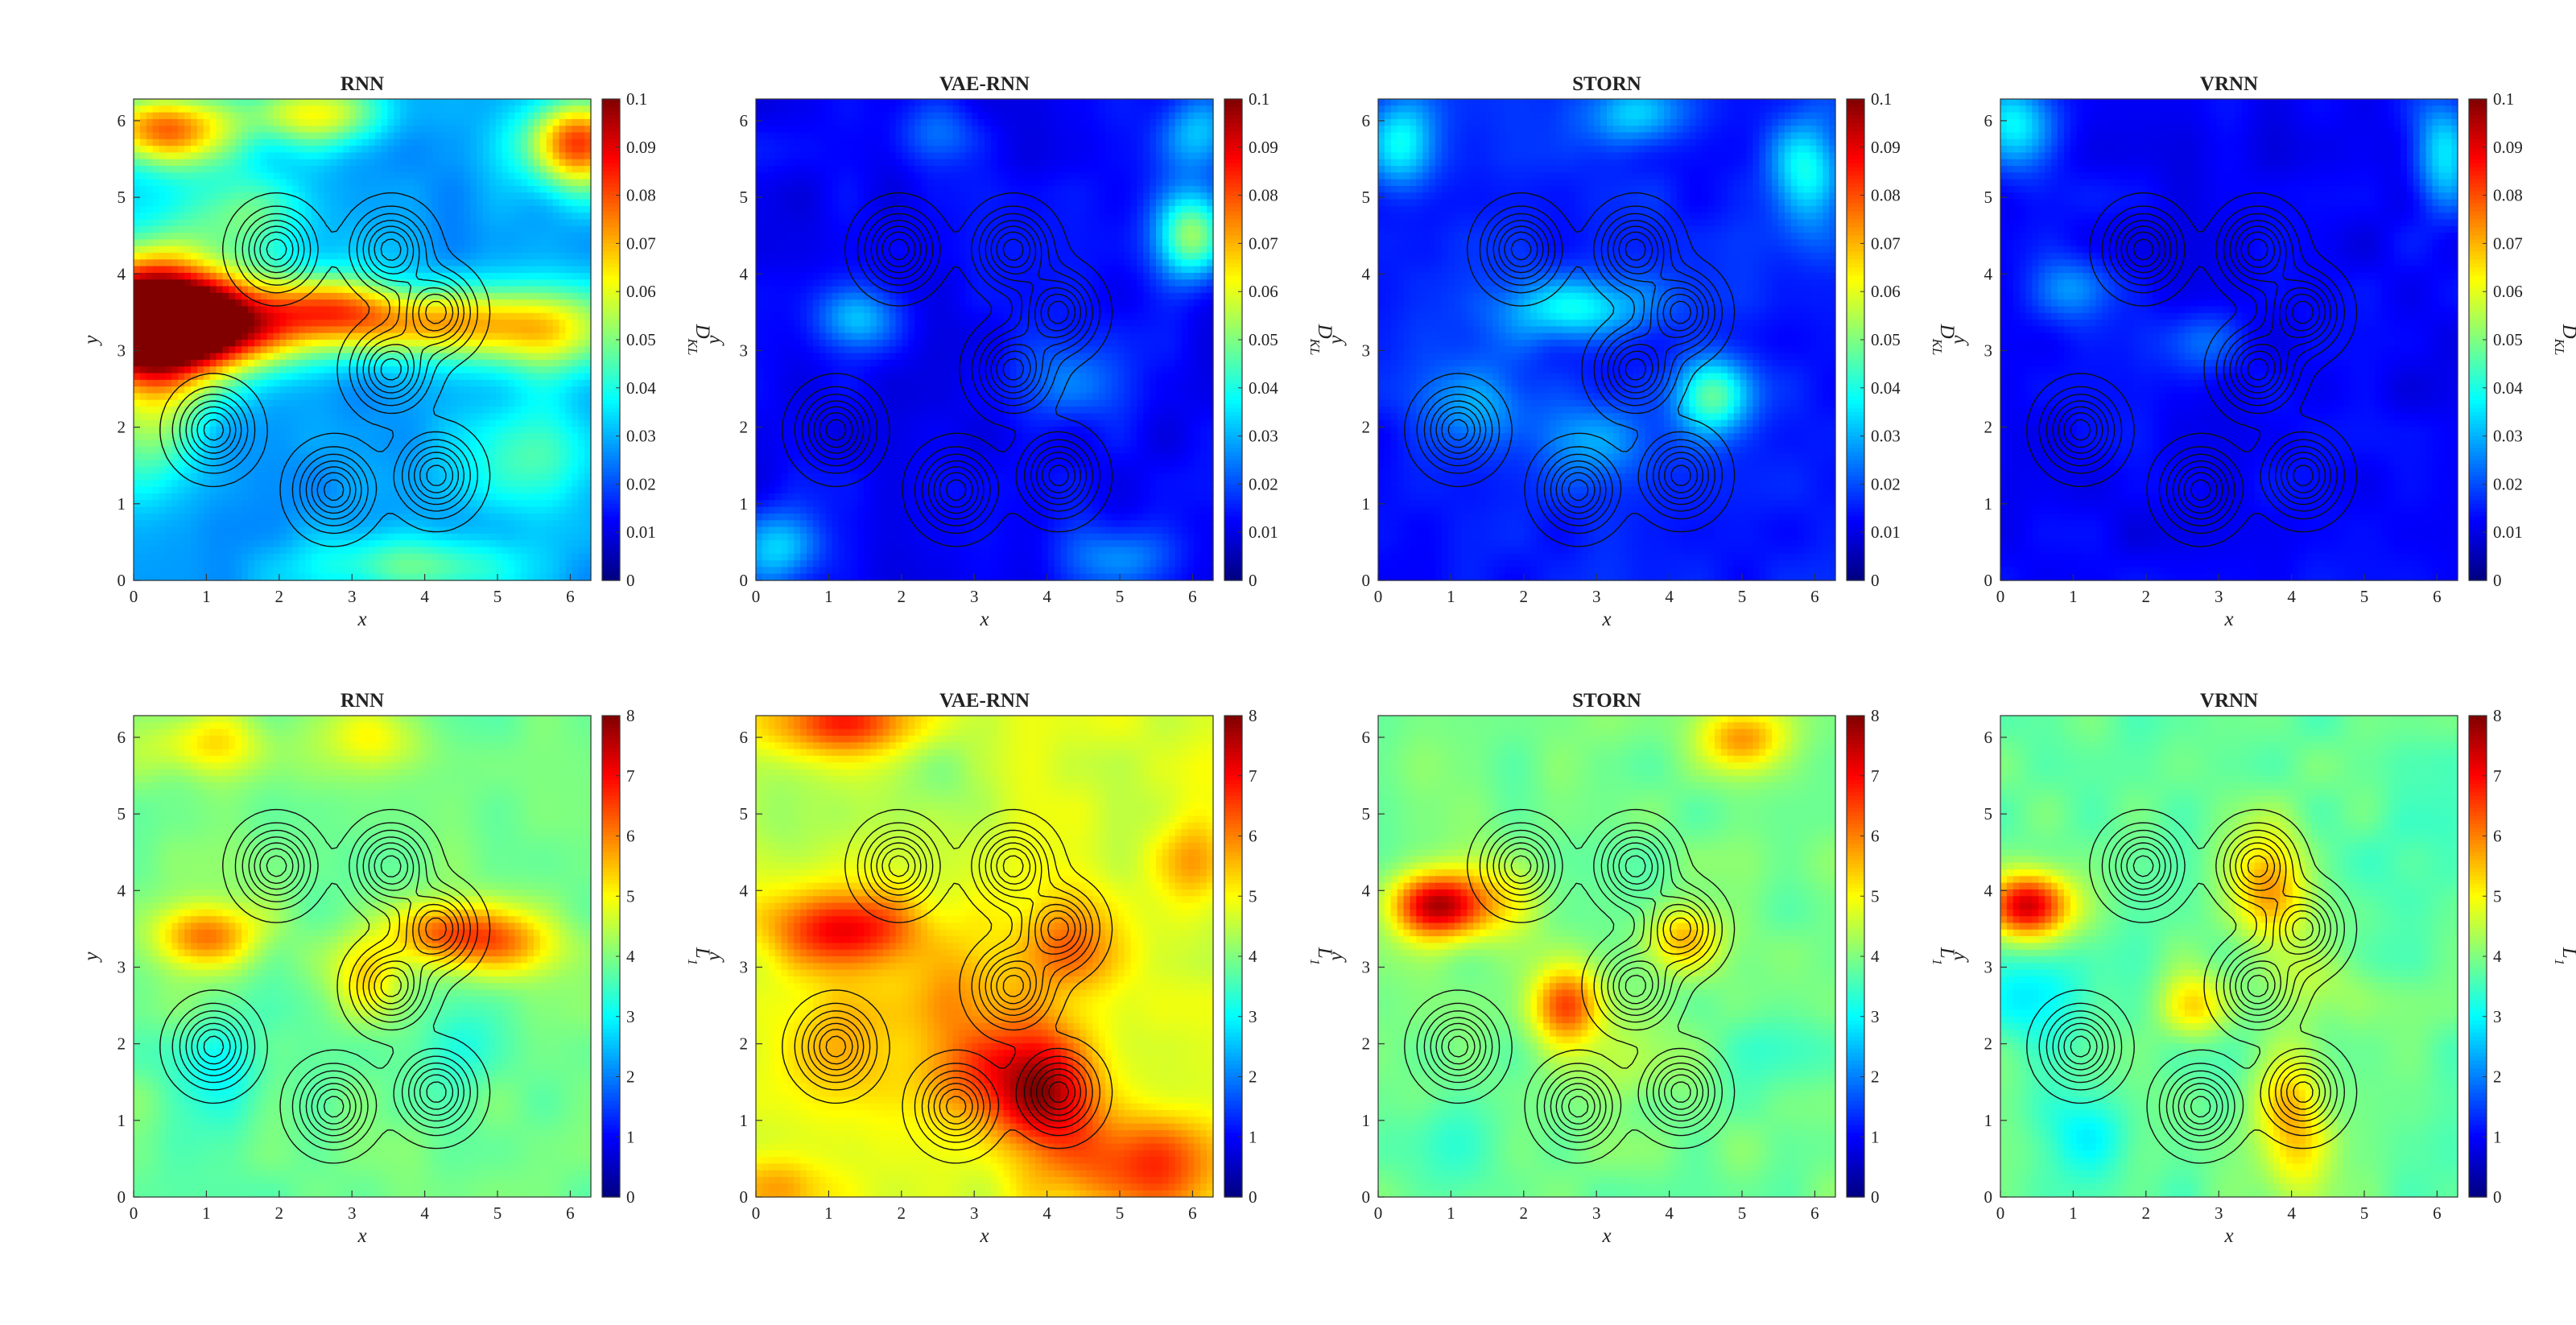  I want to click on colorbar-tick-label: 0.06, so click(1263, 291).